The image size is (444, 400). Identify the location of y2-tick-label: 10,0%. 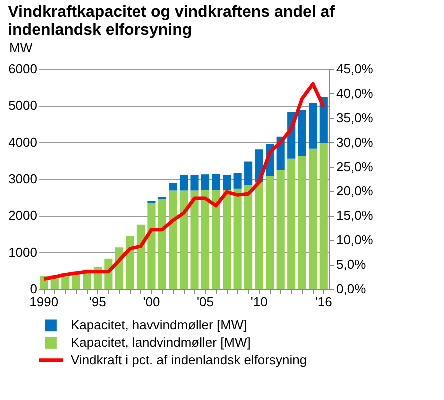
(355, 240).